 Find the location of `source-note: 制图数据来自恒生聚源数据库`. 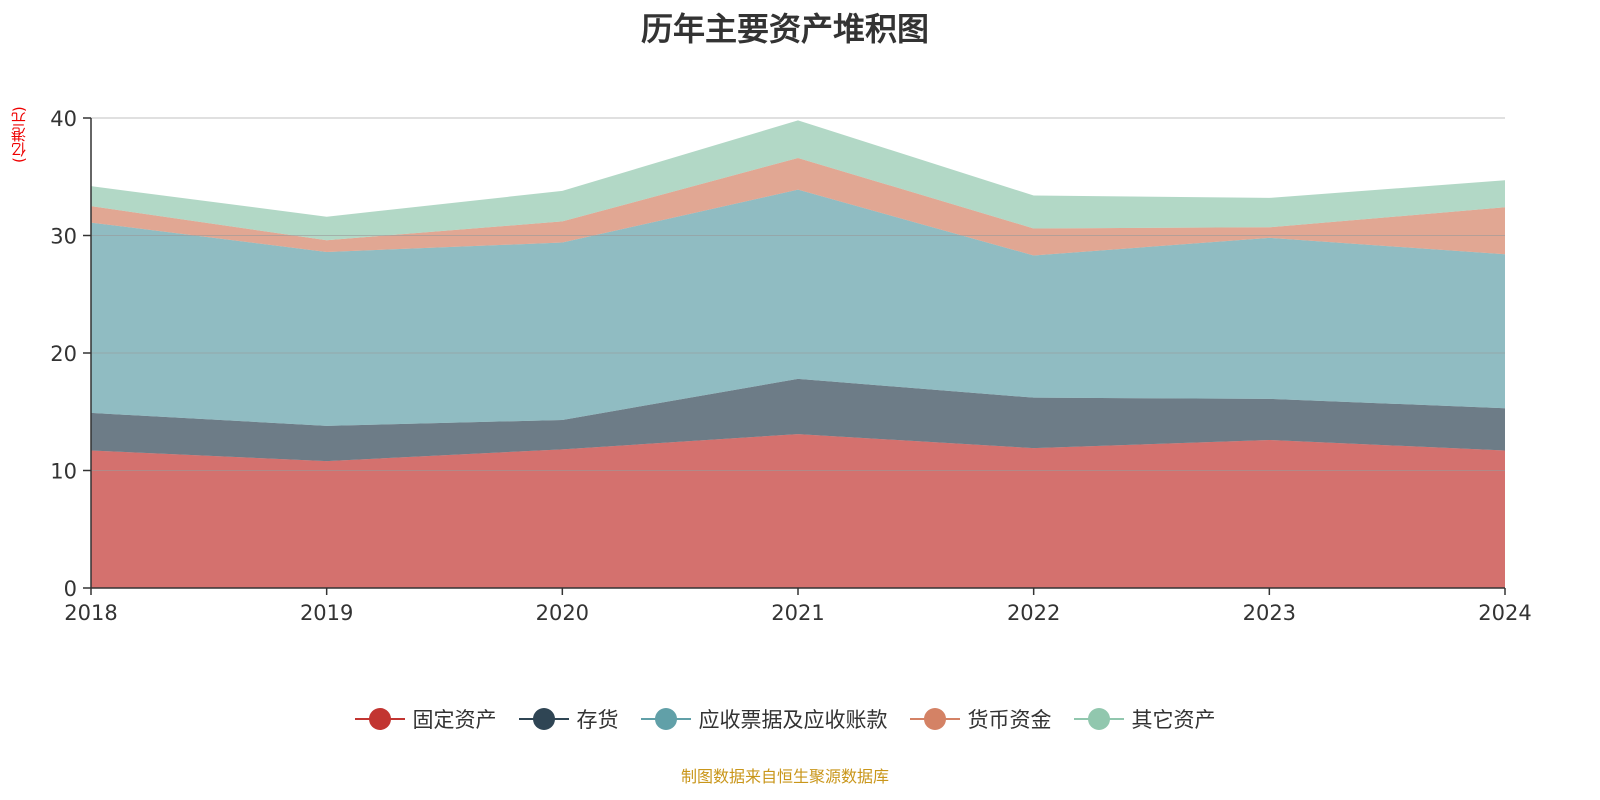

source-note: 制图数据来自恒生聚源数据库 is located at coordinates (784, 776).